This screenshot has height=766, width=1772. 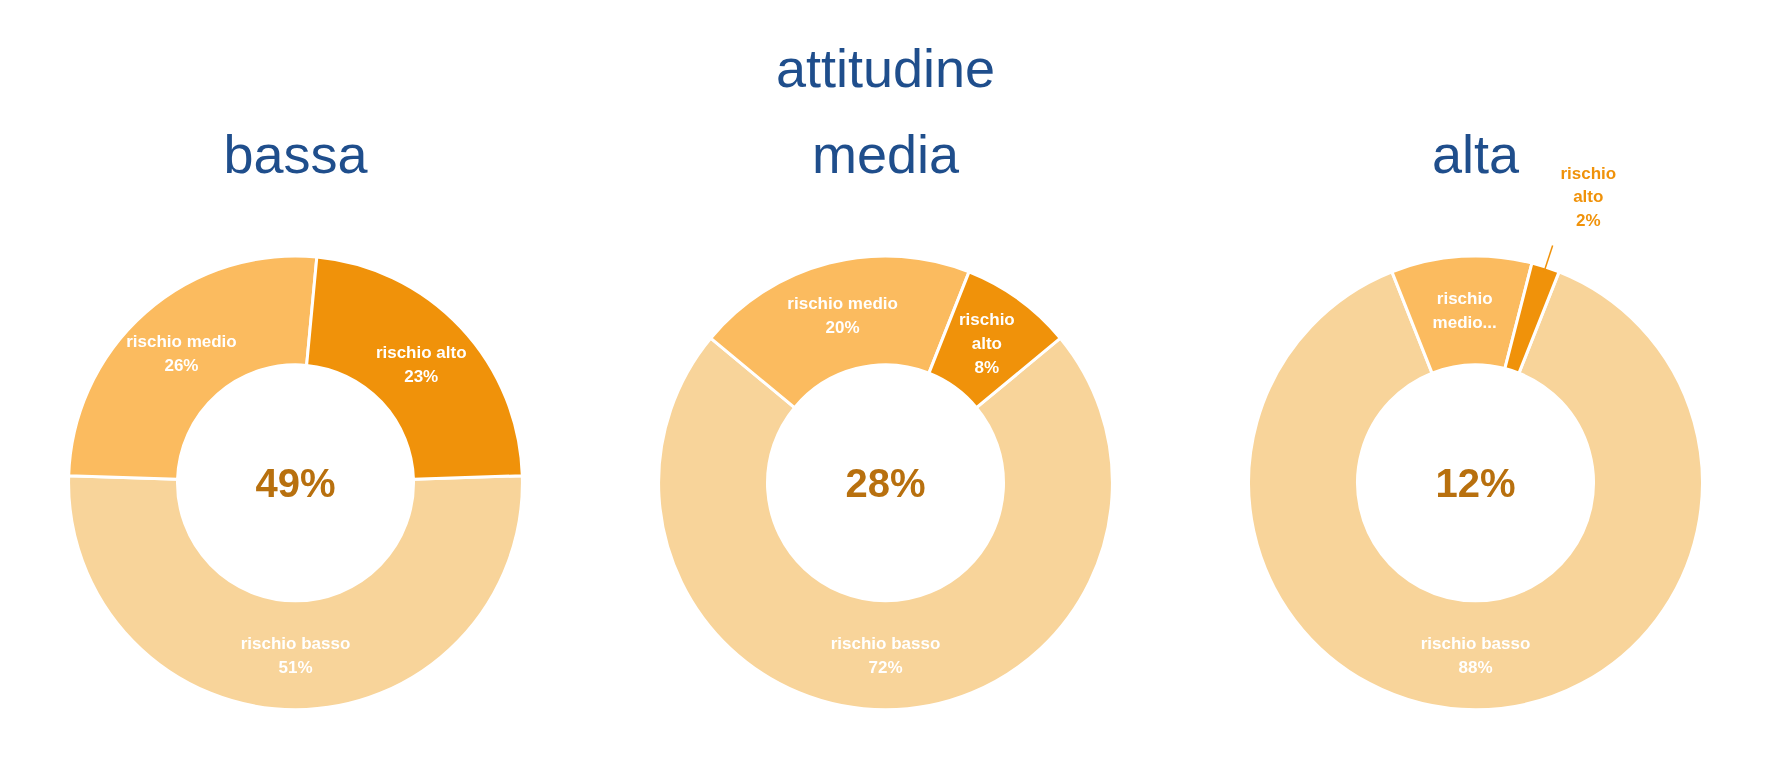 What do you see at coordinates (885, 67) in the screenshot?
I see `chart-subtitle: attitudine` at bounding box center [885, 67].